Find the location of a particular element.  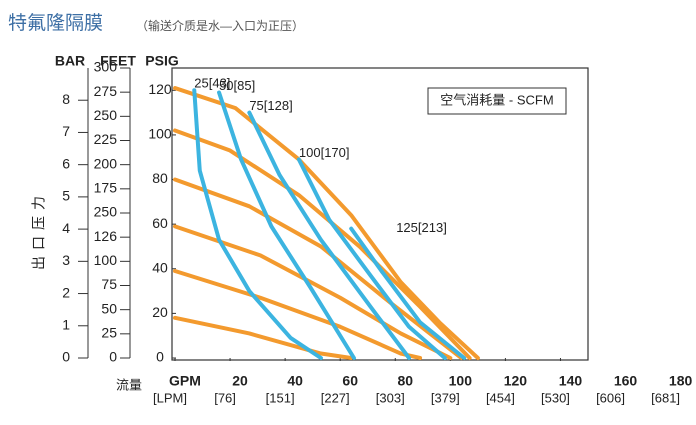

x-tick-label: GPM is located at coordinates (185, 381).